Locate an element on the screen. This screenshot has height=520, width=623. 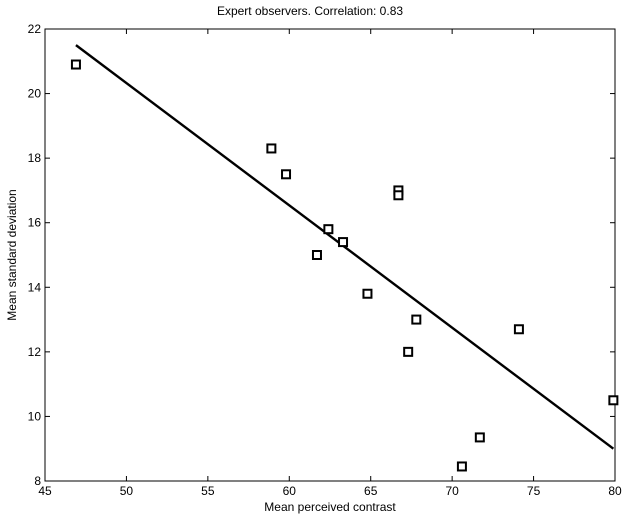
x-axis-label: Mean perceived contrast is located at coordinates (330, 507).